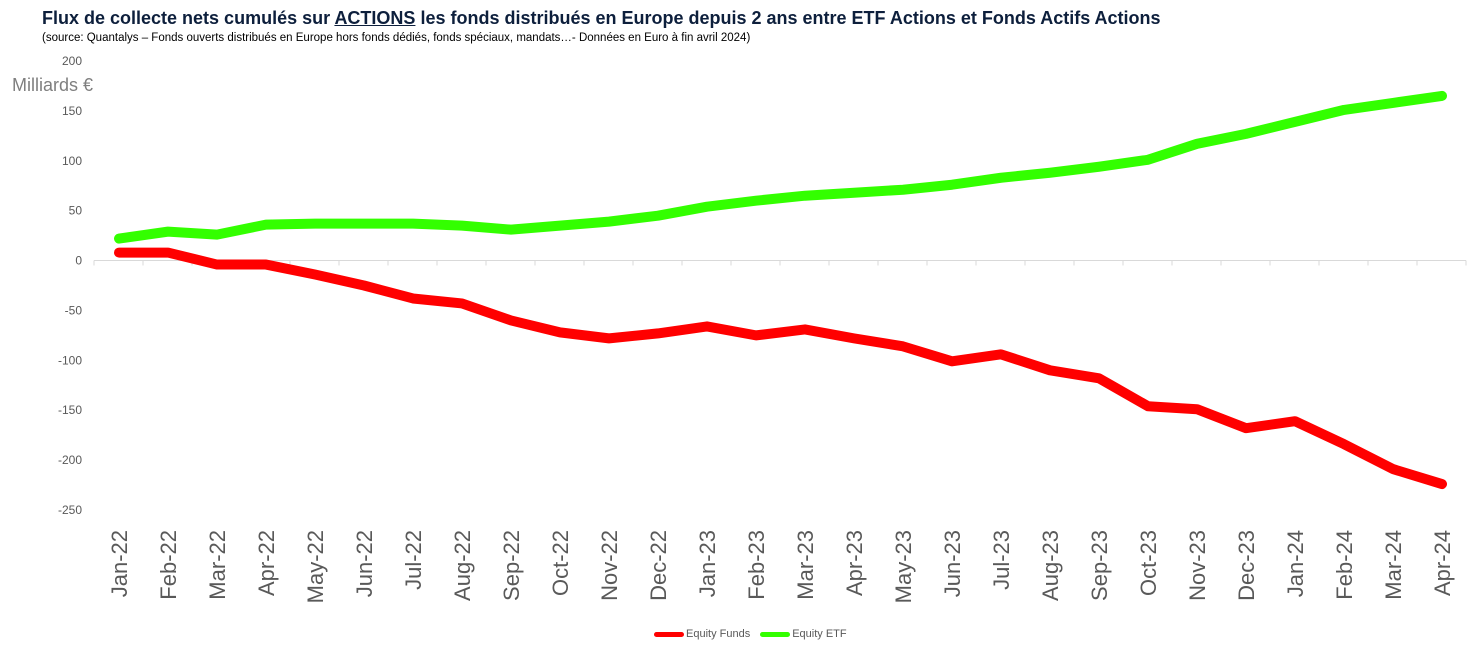 Image resolution: width=1478 pixels, height=658 pixels. I want to click on x-tick-label: Mar-23, so click(805, 565).